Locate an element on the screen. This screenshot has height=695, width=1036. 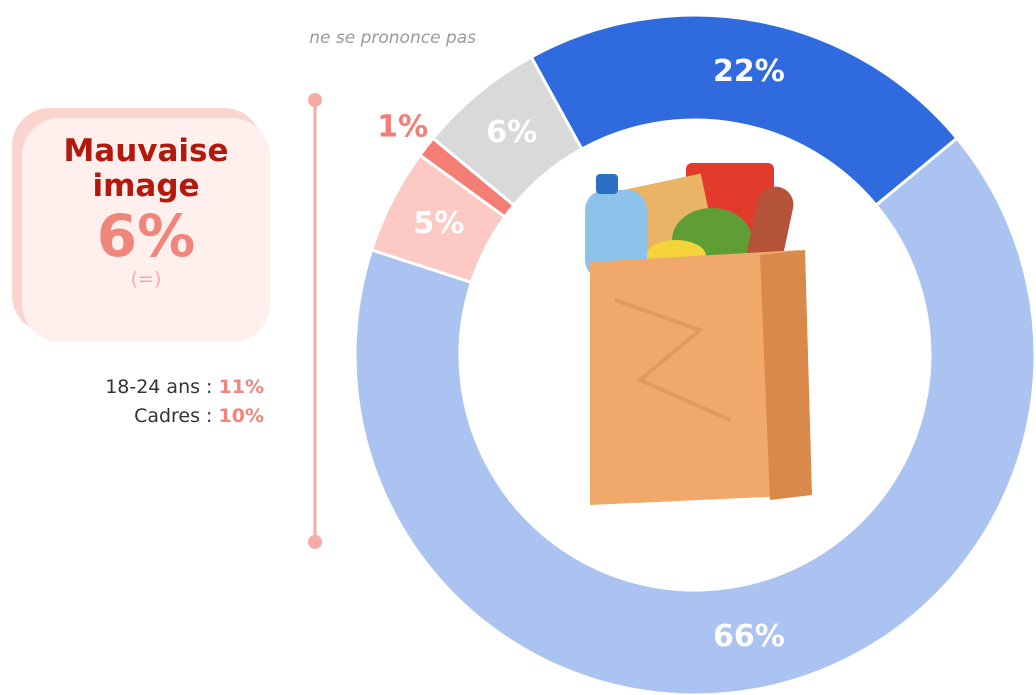
value-label: 1% is located at coordinates (402, 127).